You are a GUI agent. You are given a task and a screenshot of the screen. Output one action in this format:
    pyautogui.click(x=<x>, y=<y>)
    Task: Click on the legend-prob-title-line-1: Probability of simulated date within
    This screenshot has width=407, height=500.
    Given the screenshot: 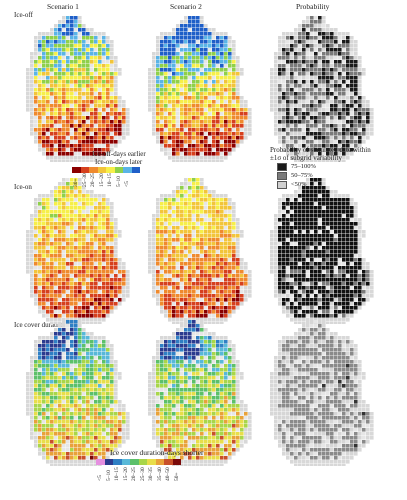 What is the action you would take?
    pyautogui.click(x=320, y=150)
    